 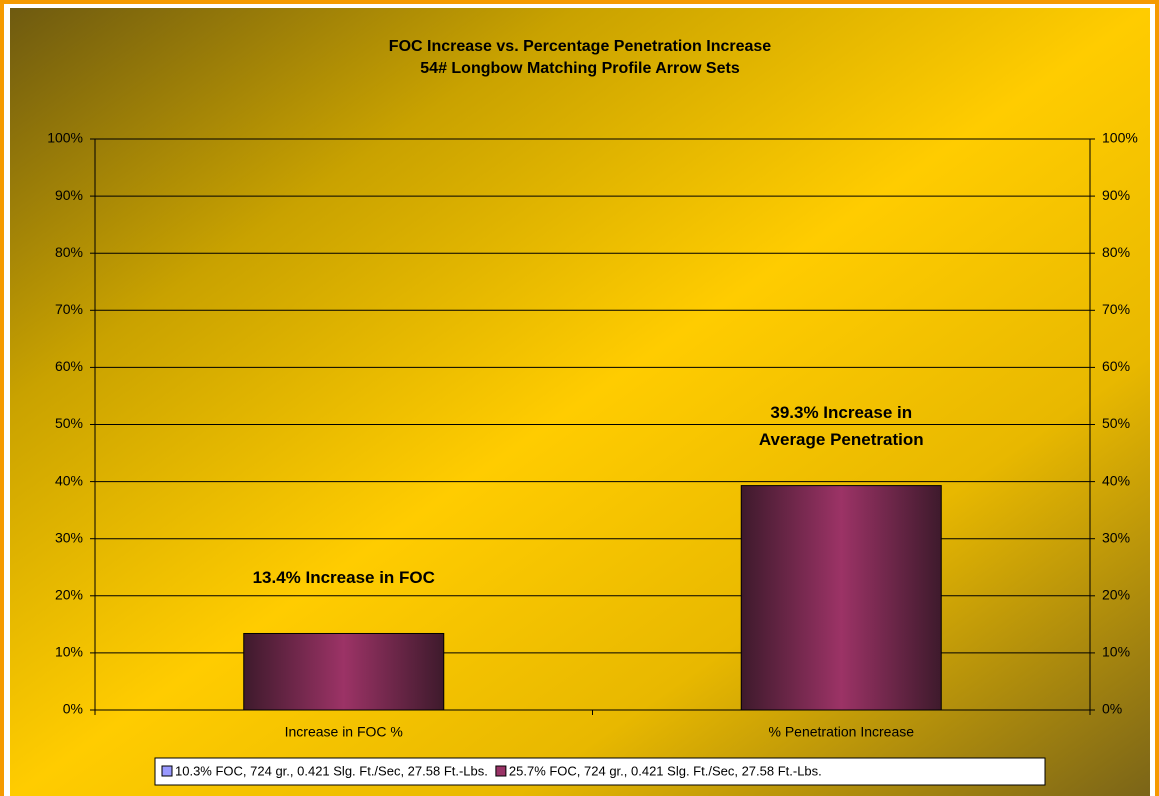 What do you see at coordinates (1116, 309) in the screenshot?
I see `y2-tick-label: 70%` at bounding box center [1116, 309].